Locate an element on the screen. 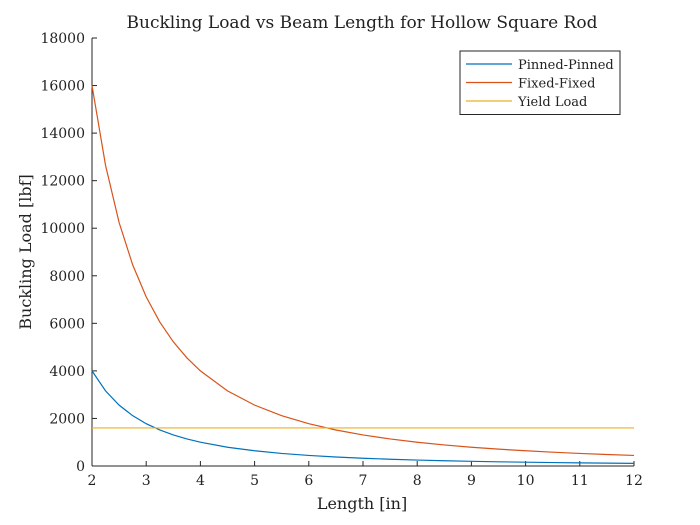  x-tick-label: 12 is located at coordinates (634, 481).